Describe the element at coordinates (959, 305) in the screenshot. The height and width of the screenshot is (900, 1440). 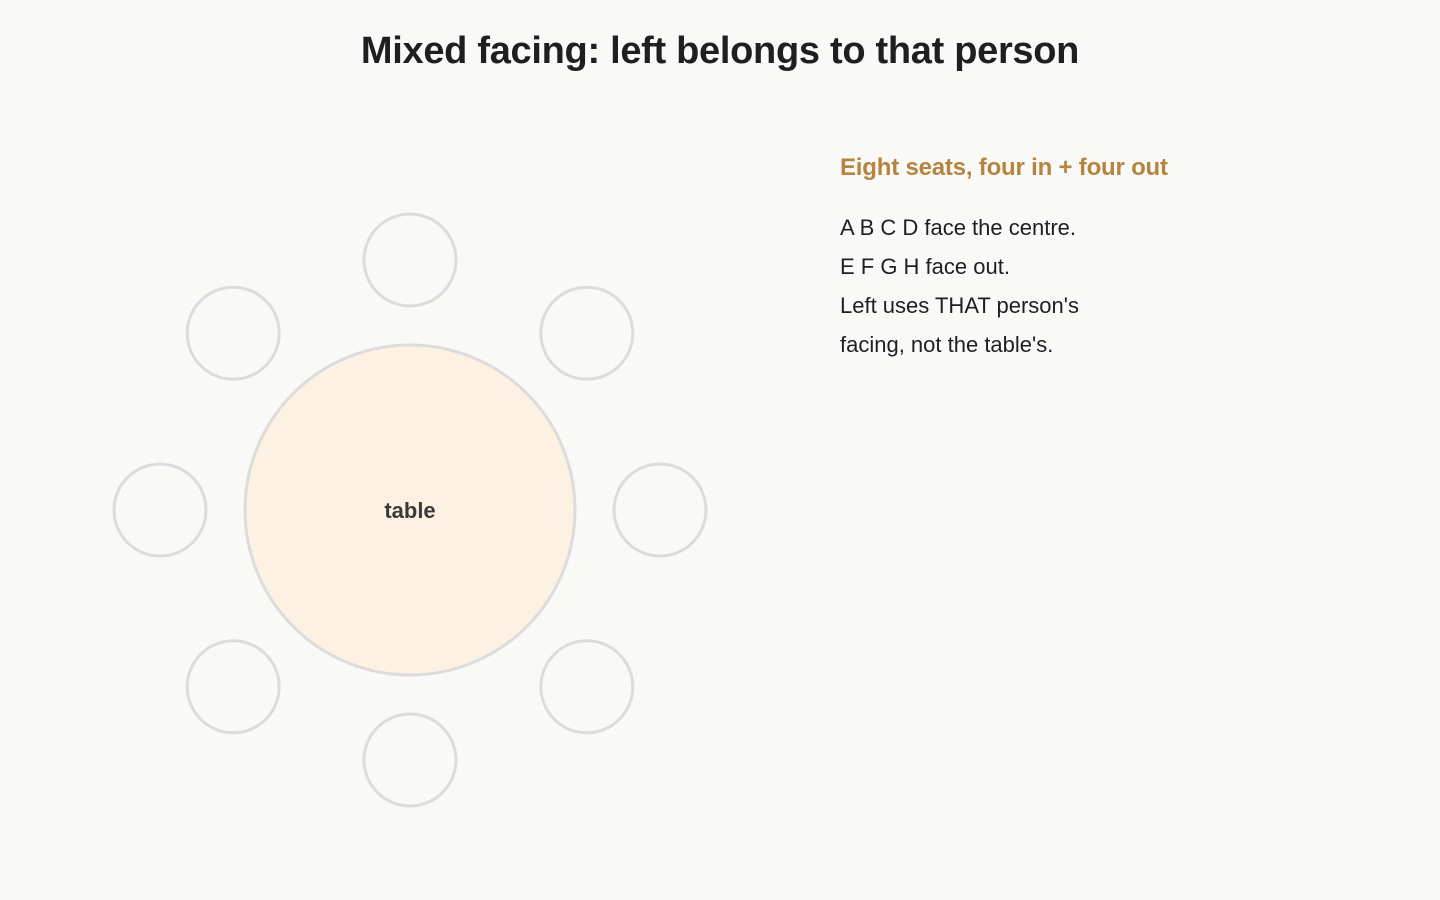
I see `panel-line: Left uses THAT person's` at that location.